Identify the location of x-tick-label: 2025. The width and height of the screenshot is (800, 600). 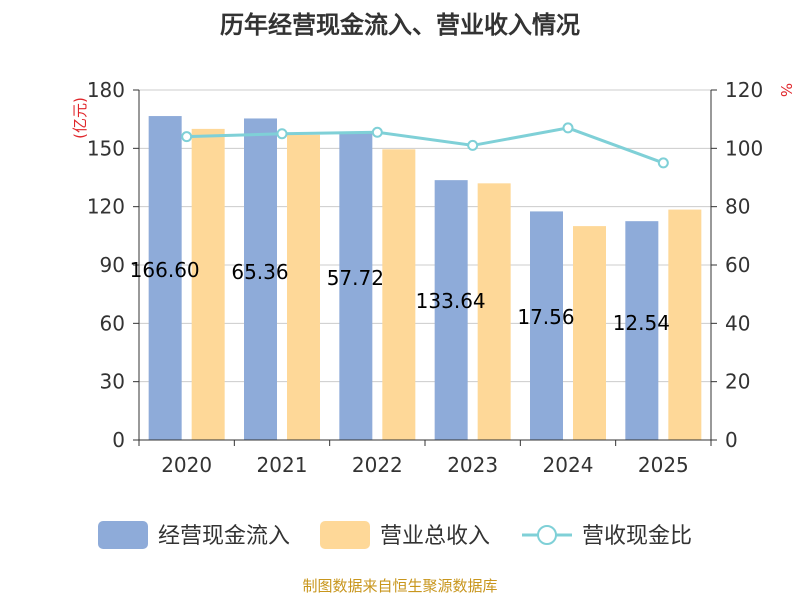
(663, 465).